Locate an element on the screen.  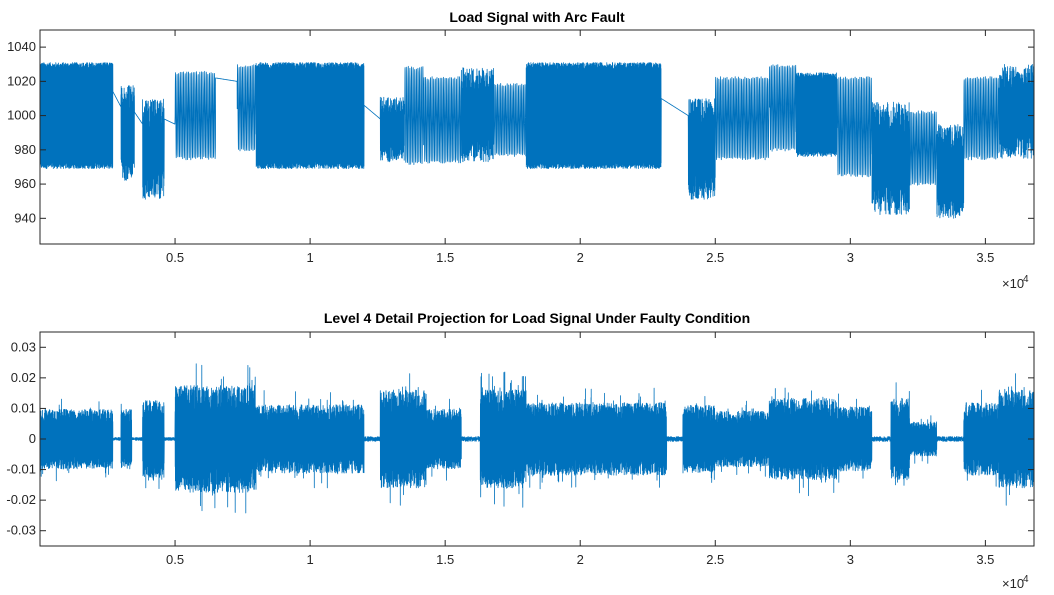
y-tick-label: 1040 is located at coordinates (21, 46).